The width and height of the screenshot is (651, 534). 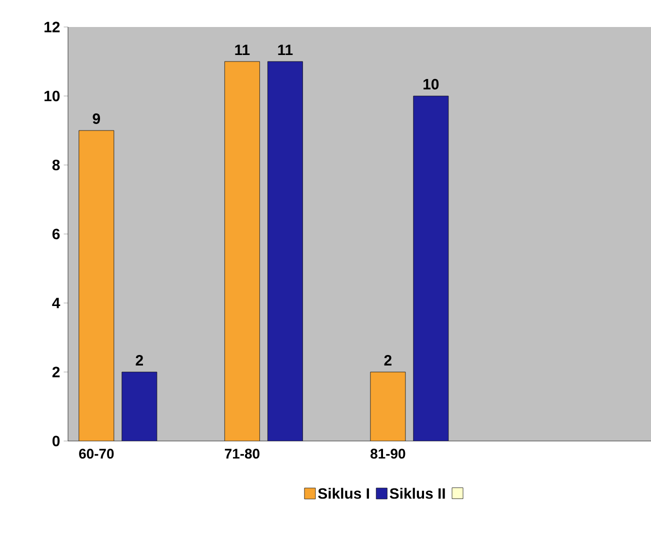 I want to click on y-tick-label: 6, so click(x=56, y=234).